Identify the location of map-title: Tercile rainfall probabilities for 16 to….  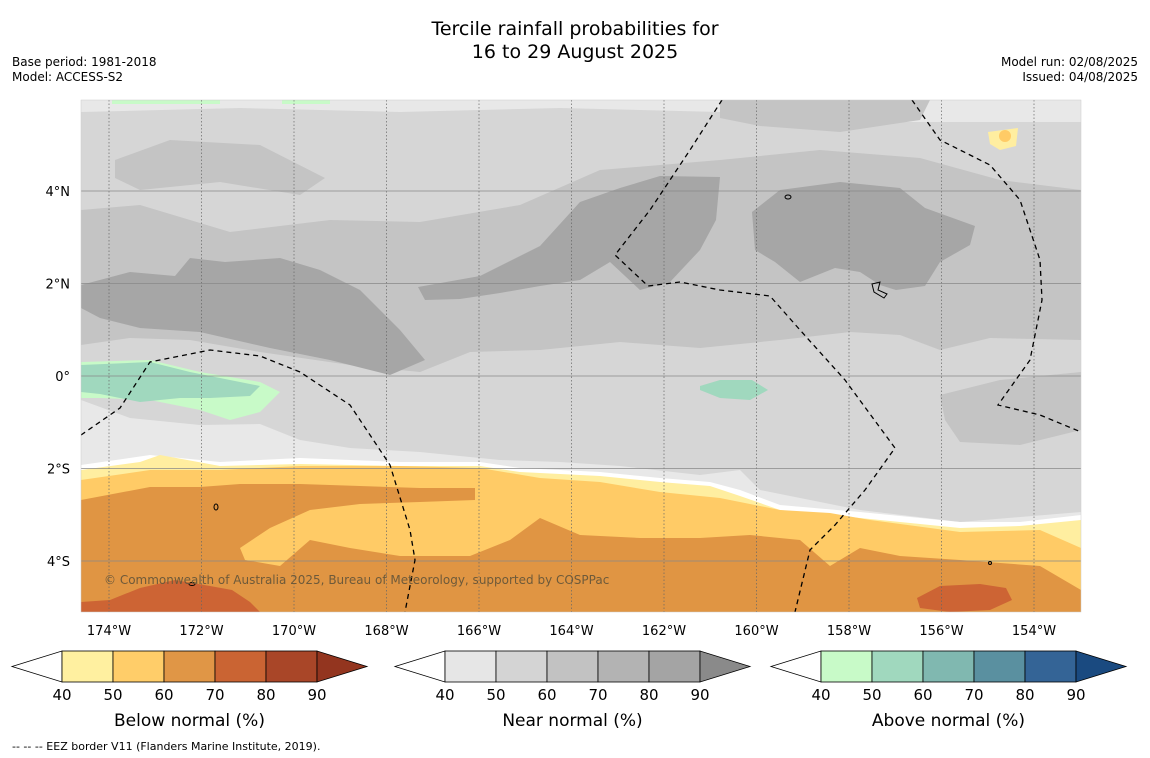
(575, 41).